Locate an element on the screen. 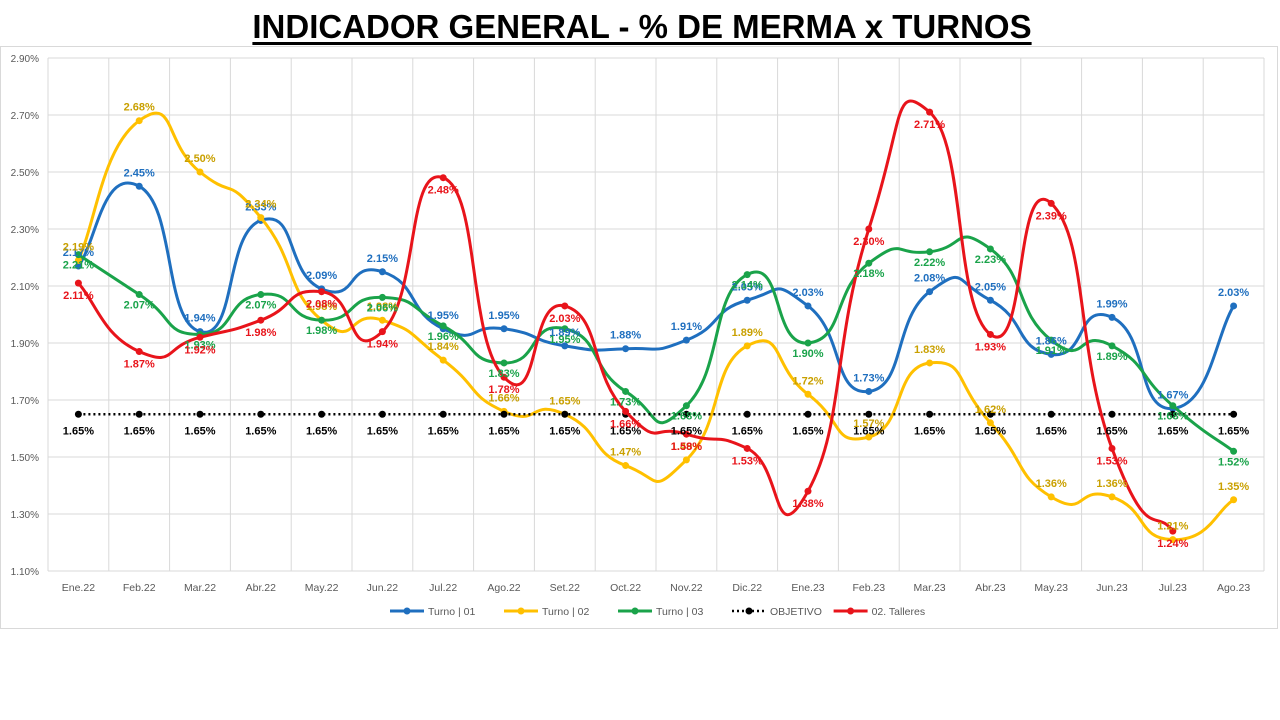  y-tick-label: 2.50% is located at coordinates (25, 173).